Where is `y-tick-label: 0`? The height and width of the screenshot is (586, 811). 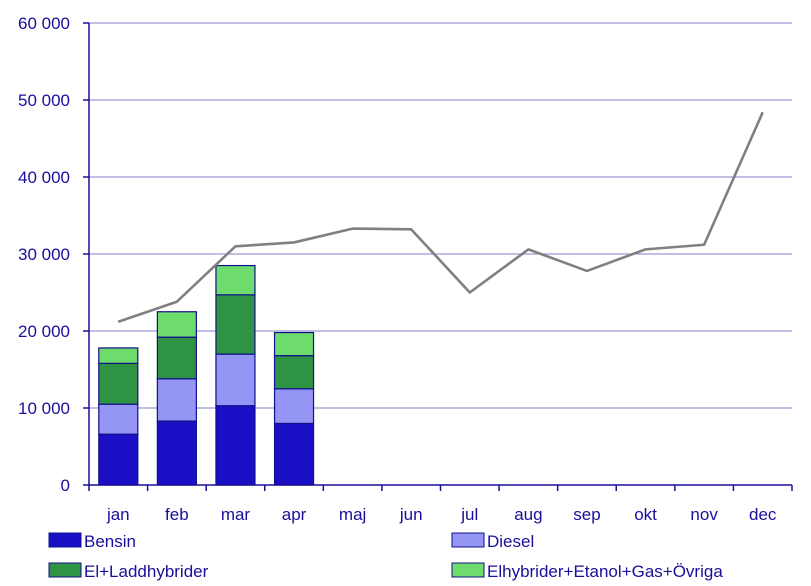
y-tick-label: 0 is located at coordinates (65, 485).